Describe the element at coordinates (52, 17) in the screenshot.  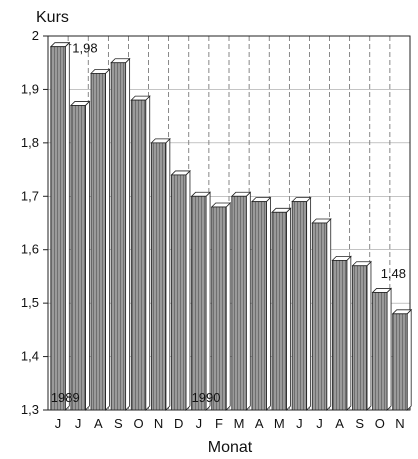
I see `y-axis-title: Kurs` at that location.